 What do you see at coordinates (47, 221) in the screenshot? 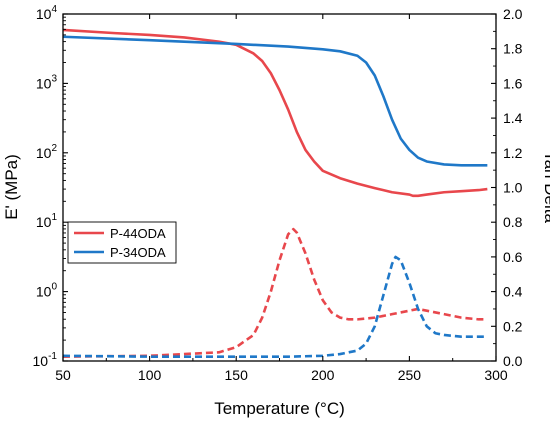
I see `y-left-tick-label: 10¹` at bounding box center [47, 221].